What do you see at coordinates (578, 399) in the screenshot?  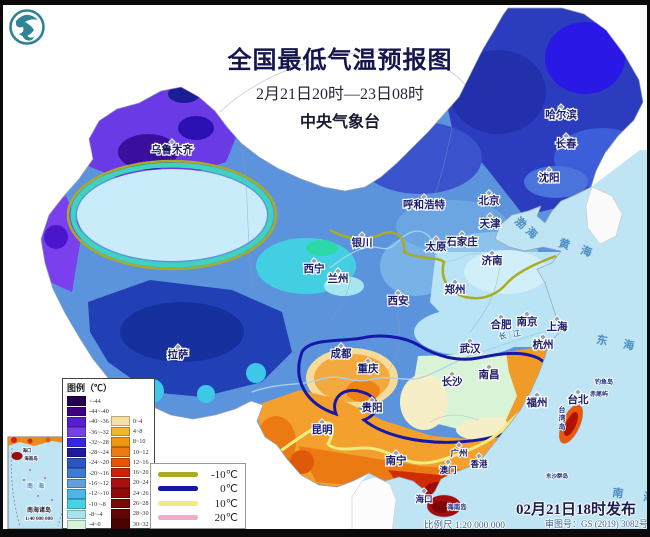 I see `city-label-台北: 台北` at bounding box center [578, 399].